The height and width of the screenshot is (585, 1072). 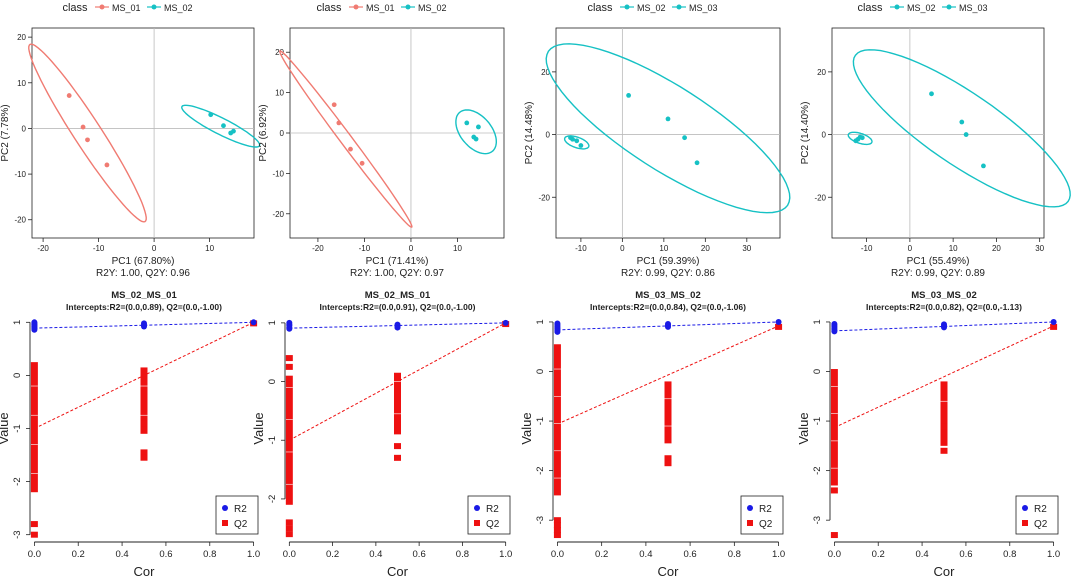 What do you see at coordinates (144, 295) in the screenshot?
I see `permutation-title: MS_02_MS_01` at bounding box center [144, 295].